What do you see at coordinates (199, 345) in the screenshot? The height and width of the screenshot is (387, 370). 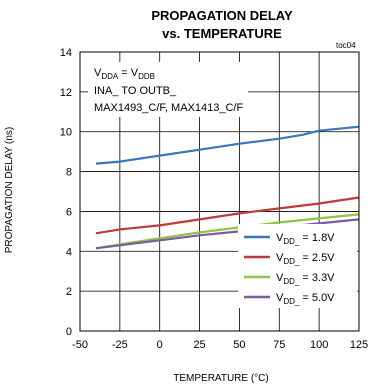 I see `x-tick-label: 25` at bounding box center [199, 345].